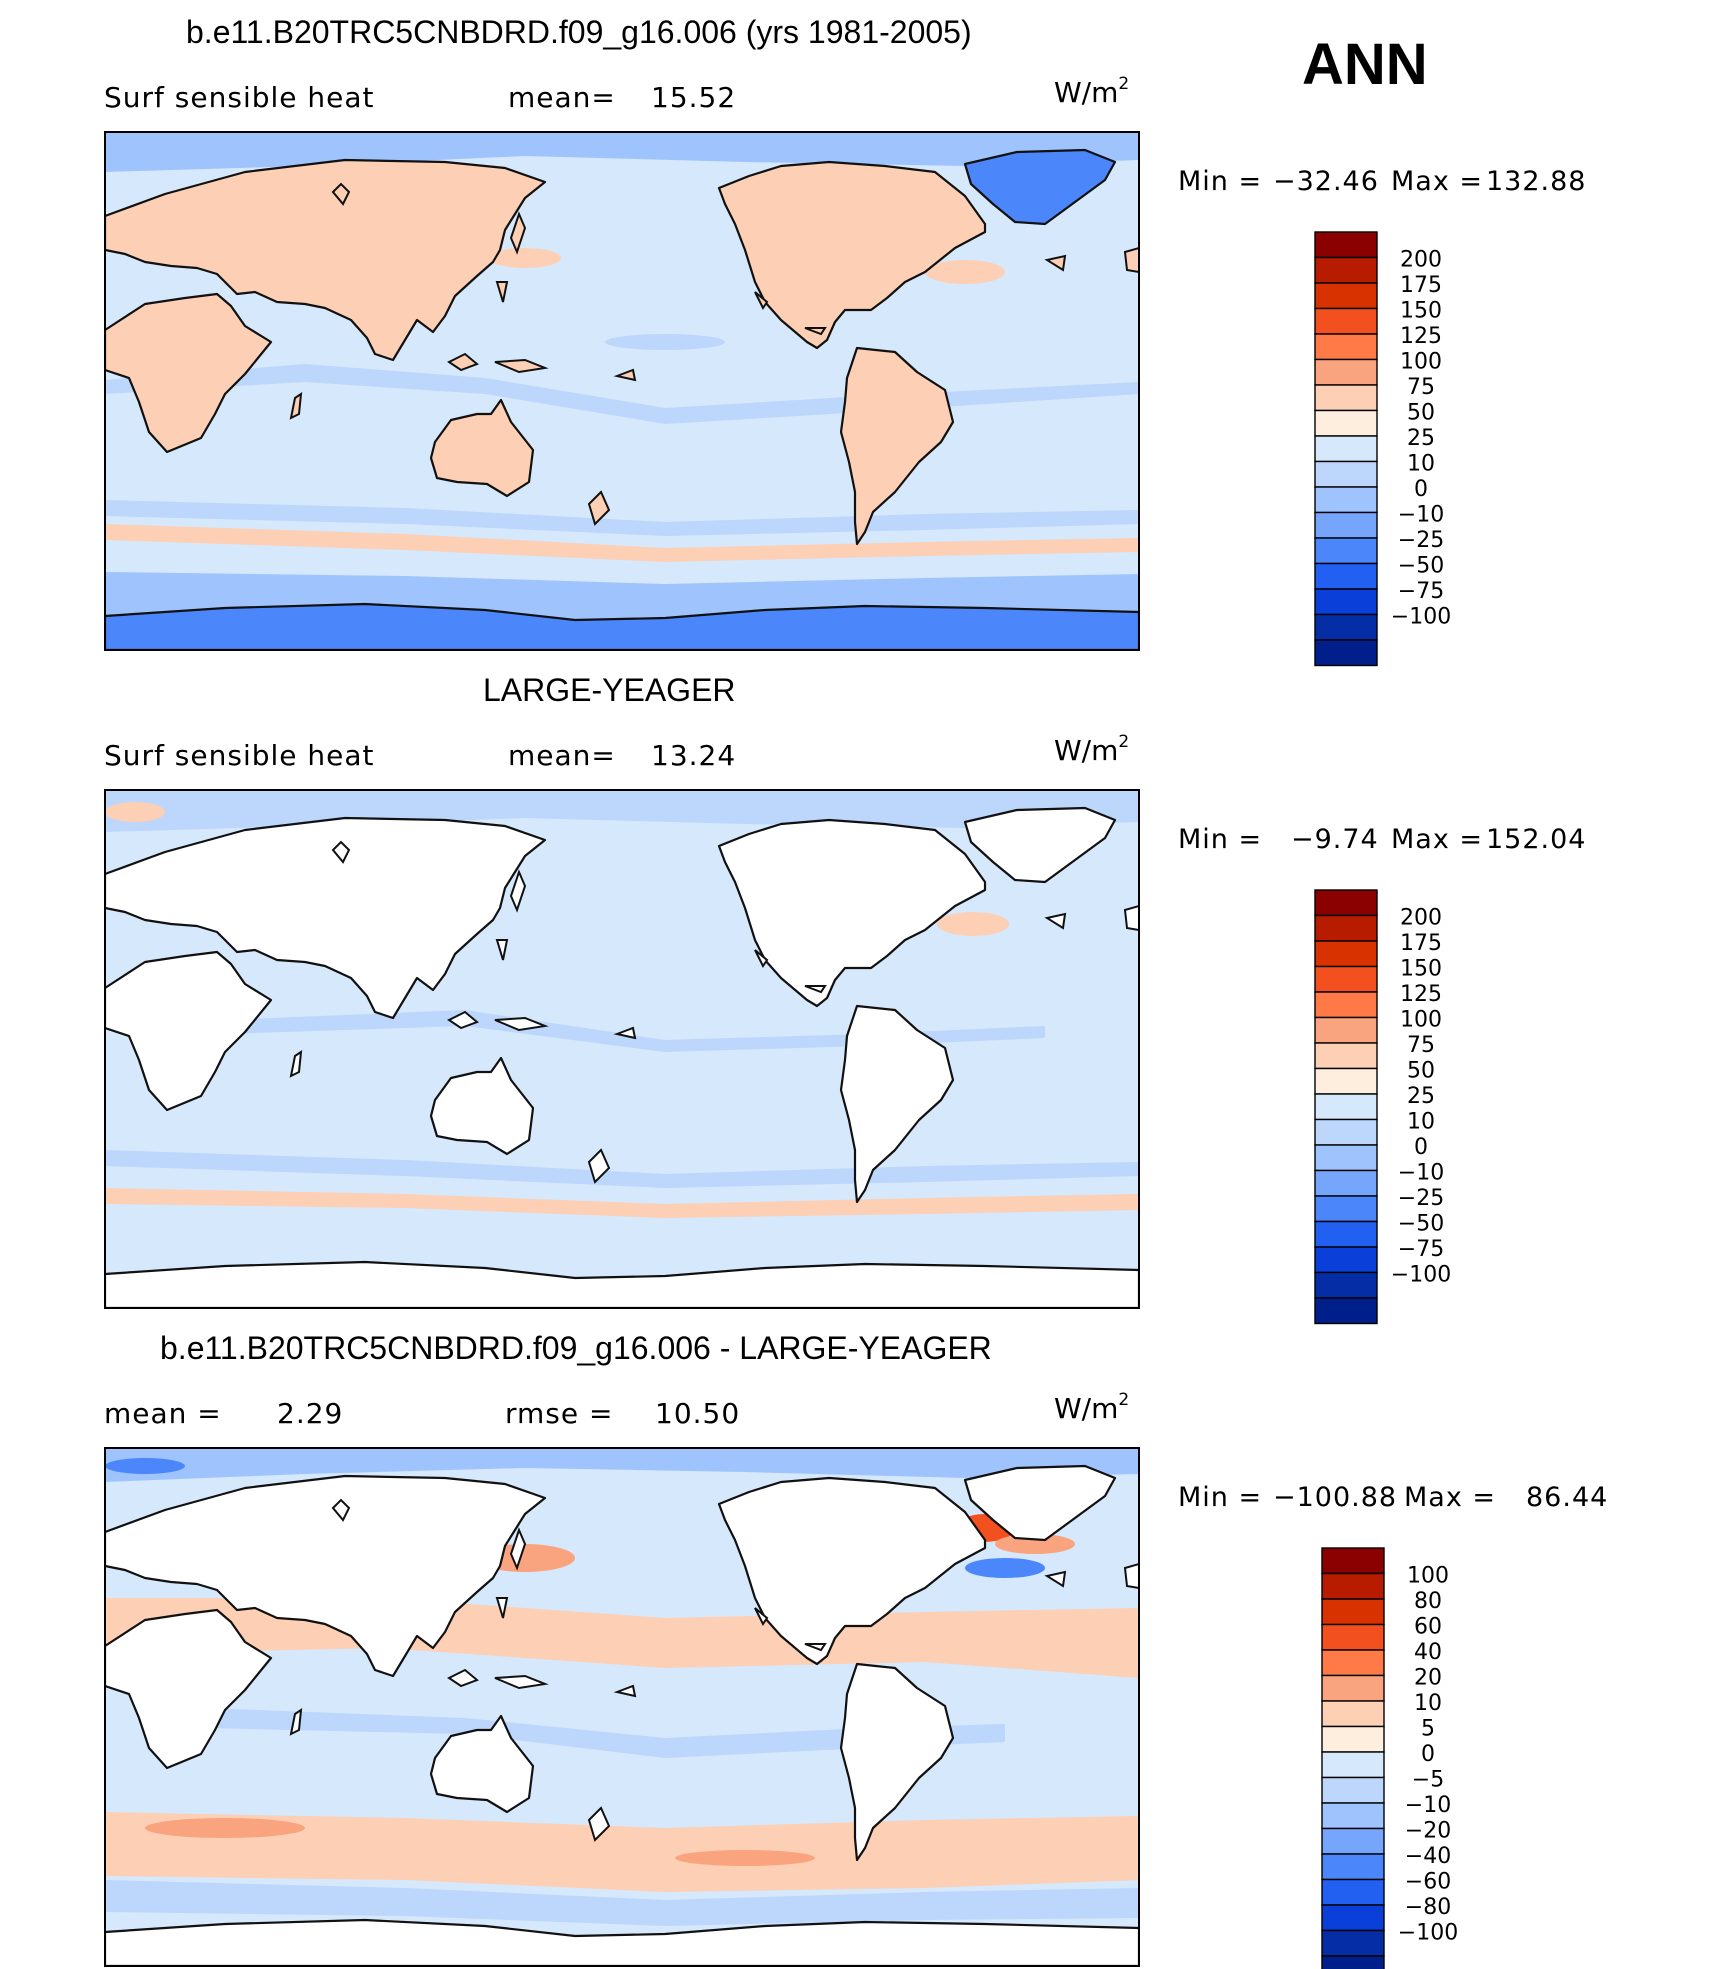 The image size is (1710, 1969). What do you see at coordinates (622, 1465) in the screenshot?
I see `arctic-cool-band` at bounding box center [622, 1465].